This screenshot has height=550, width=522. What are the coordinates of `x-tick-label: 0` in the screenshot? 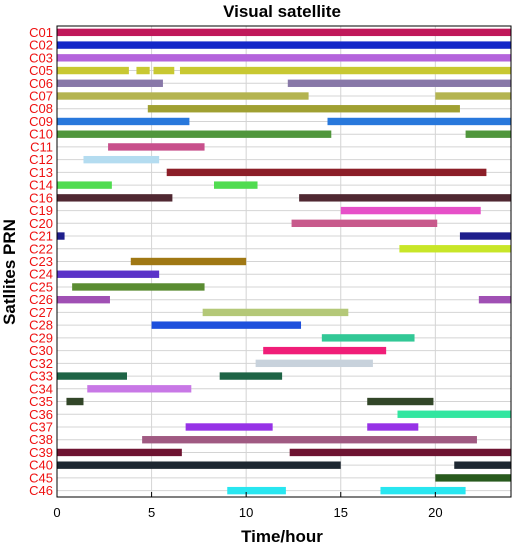 It's located at (56, 512).